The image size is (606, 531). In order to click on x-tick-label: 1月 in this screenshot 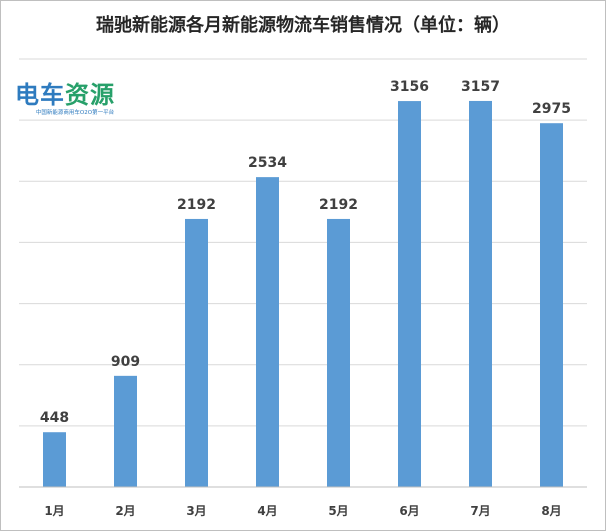, I will do `click(54, 511)`.